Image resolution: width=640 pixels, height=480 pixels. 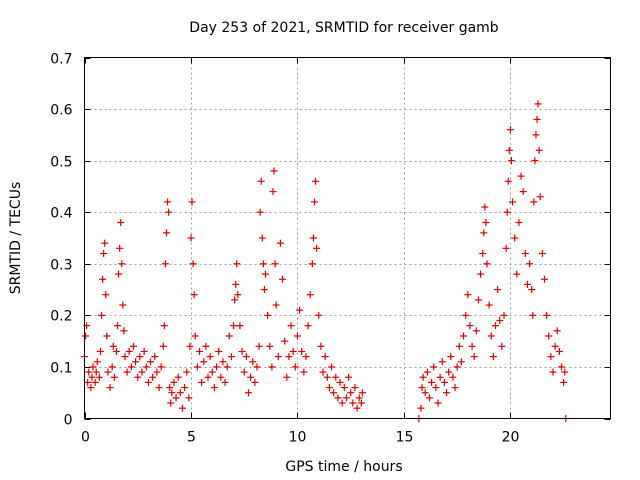 What do you see at coordinates (61, 111) in the screenshot?
I see `y-tick-label: 0.6` at bounding box center [61, 111].